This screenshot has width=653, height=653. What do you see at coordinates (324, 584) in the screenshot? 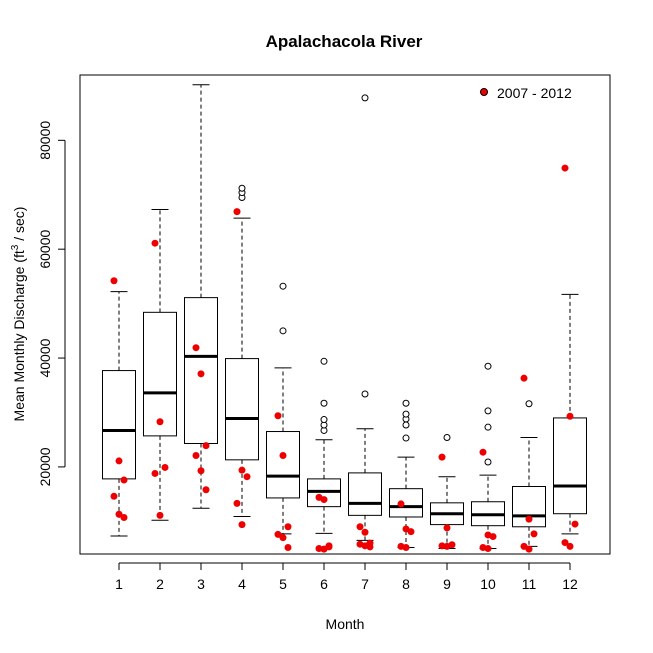
I see `x-tick-label: 6` at bounding box center [324, 584].